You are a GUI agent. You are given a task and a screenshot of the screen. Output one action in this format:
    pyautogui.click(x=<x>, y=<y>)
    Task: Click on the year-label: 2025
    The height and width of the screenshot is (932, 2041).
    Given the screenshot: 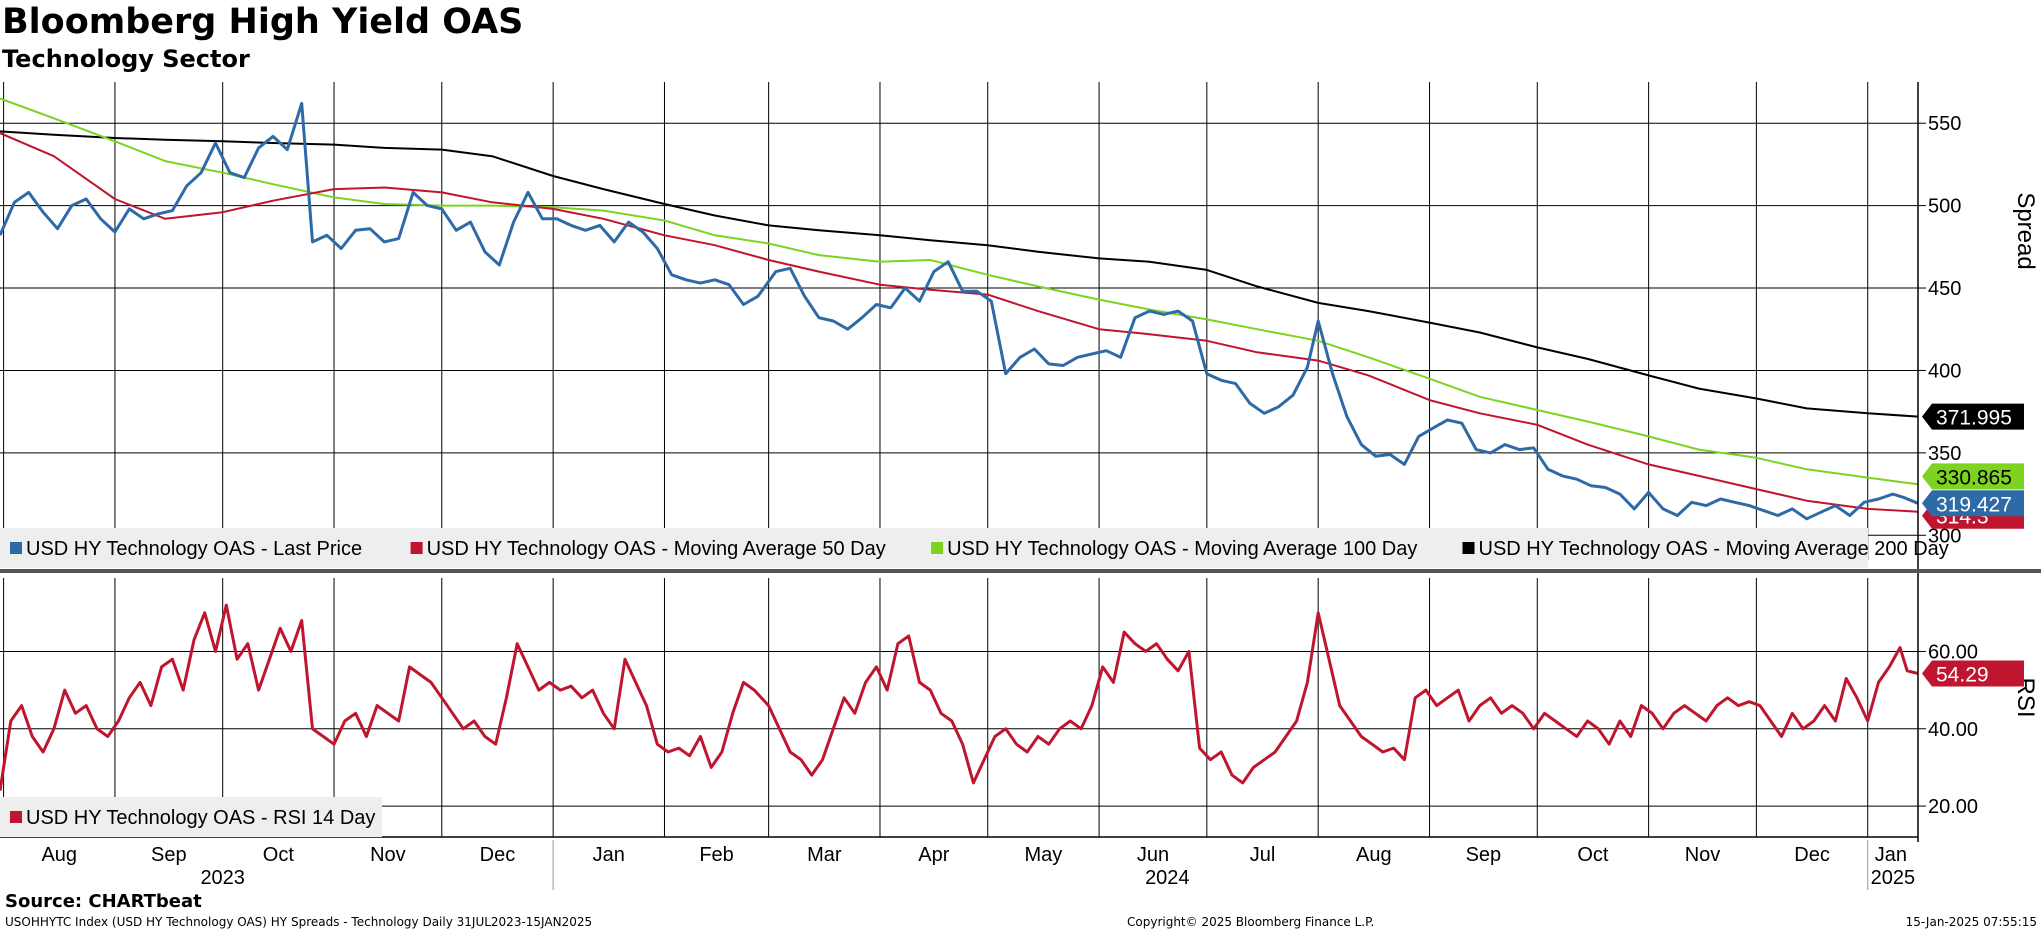 What is the action you would take?
    pyautogui.click(x=1893, y=878)
    